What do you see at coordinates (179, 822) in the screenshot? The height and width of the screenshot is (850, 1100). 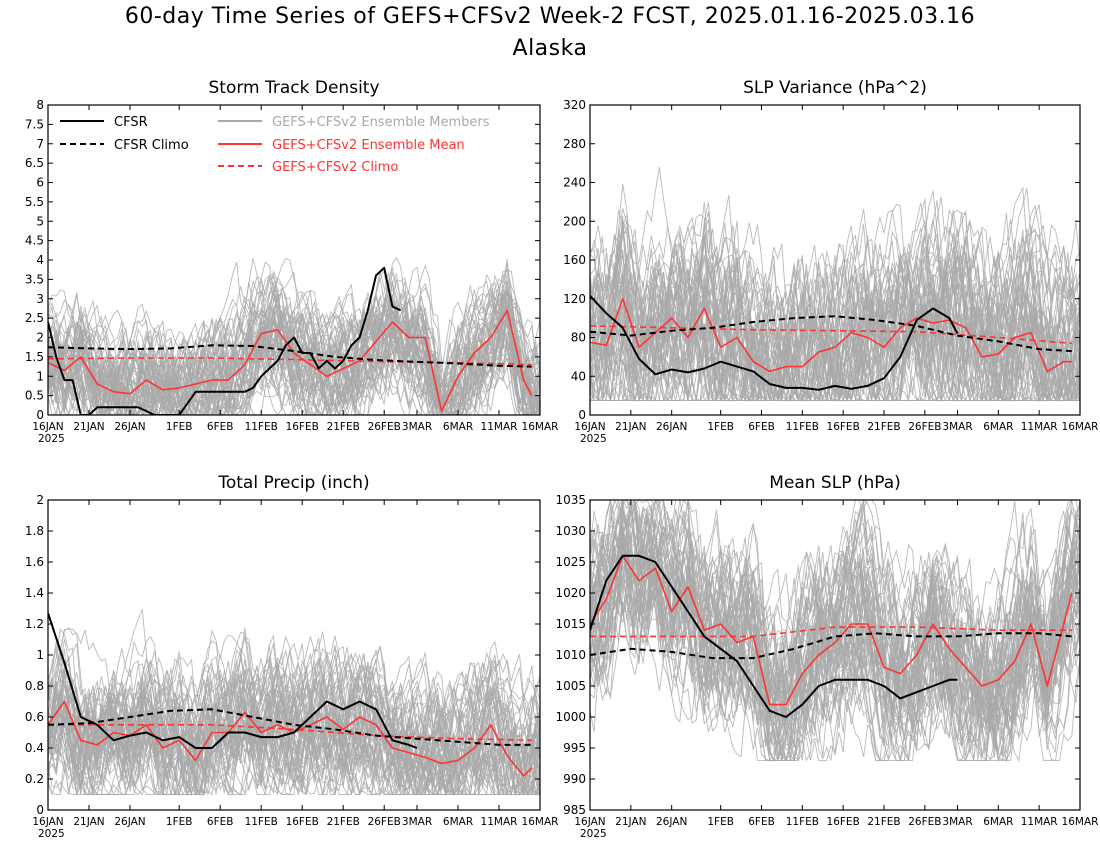 I see `x-tick-label: 1FEB` at bounding box center [179, 822].